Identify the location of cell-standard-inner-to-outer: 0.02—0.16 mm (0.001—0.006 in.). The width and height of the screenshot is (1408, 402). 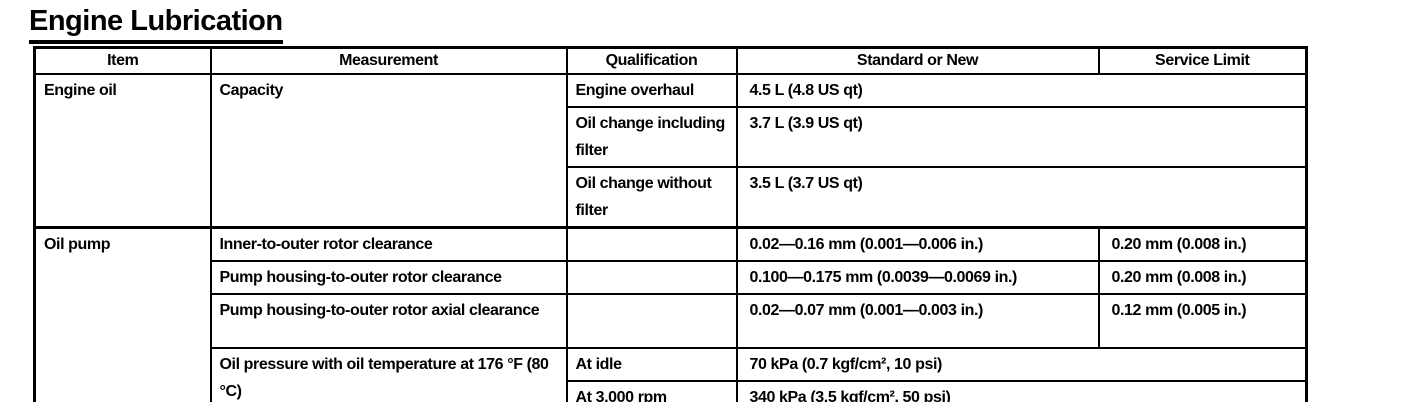
(917, 244).